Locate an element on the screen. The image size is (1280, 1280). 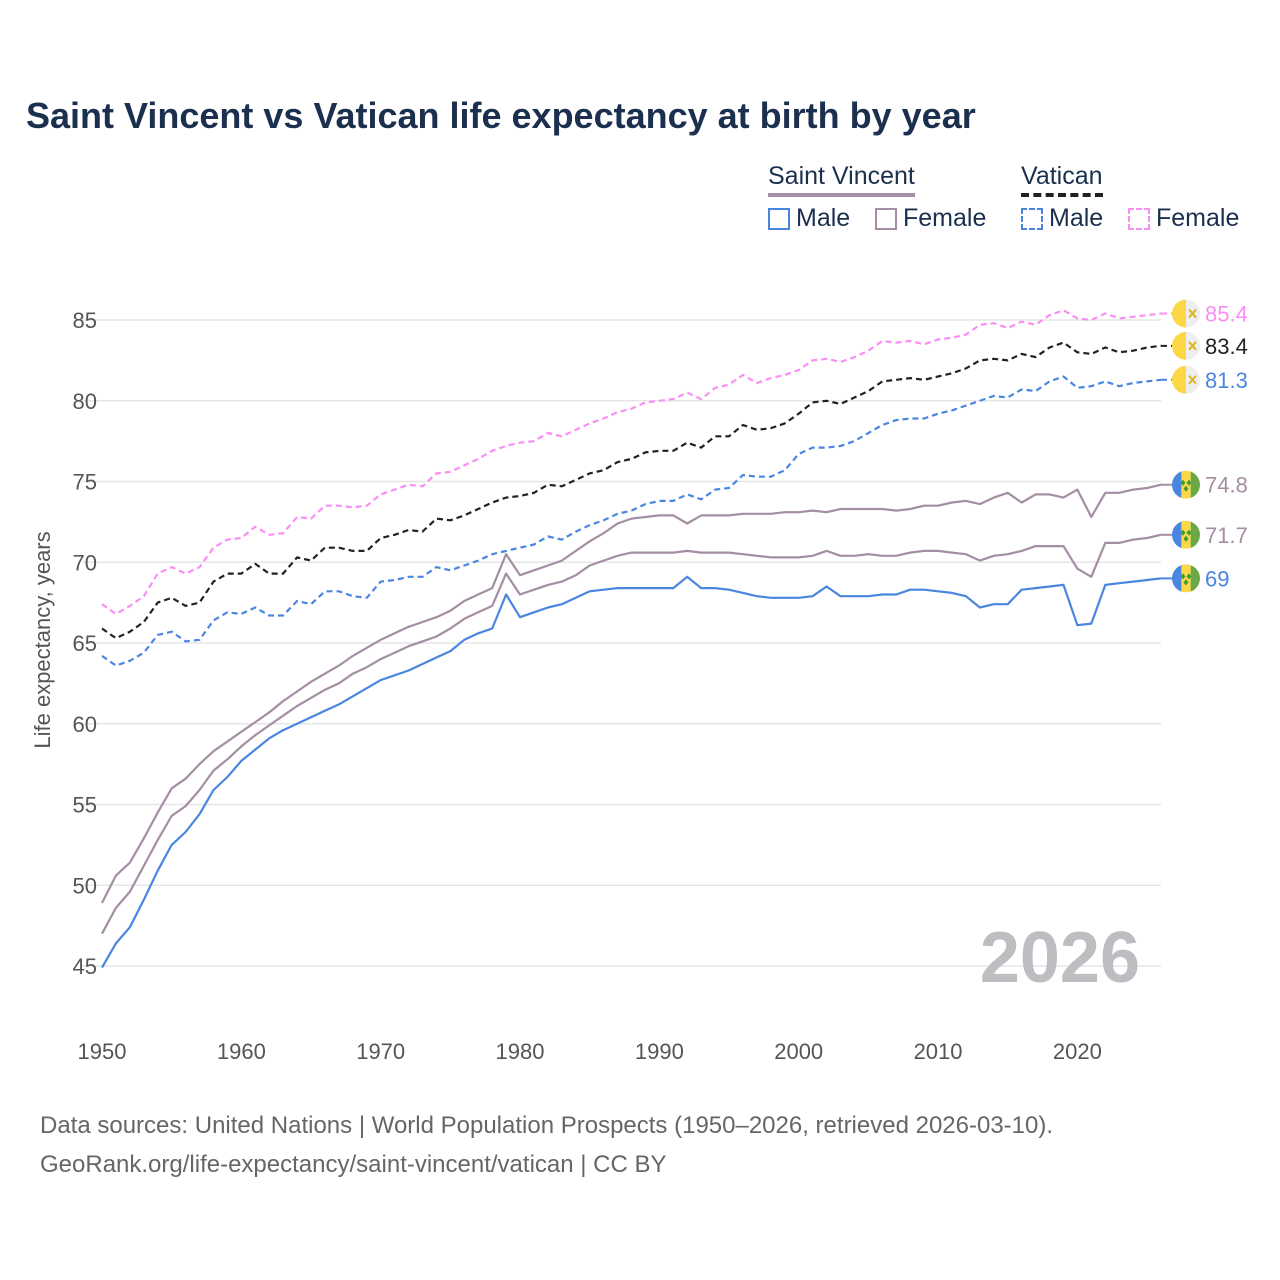
y-axis-label: Life expectancy, years is located at coordinates (42, 639).